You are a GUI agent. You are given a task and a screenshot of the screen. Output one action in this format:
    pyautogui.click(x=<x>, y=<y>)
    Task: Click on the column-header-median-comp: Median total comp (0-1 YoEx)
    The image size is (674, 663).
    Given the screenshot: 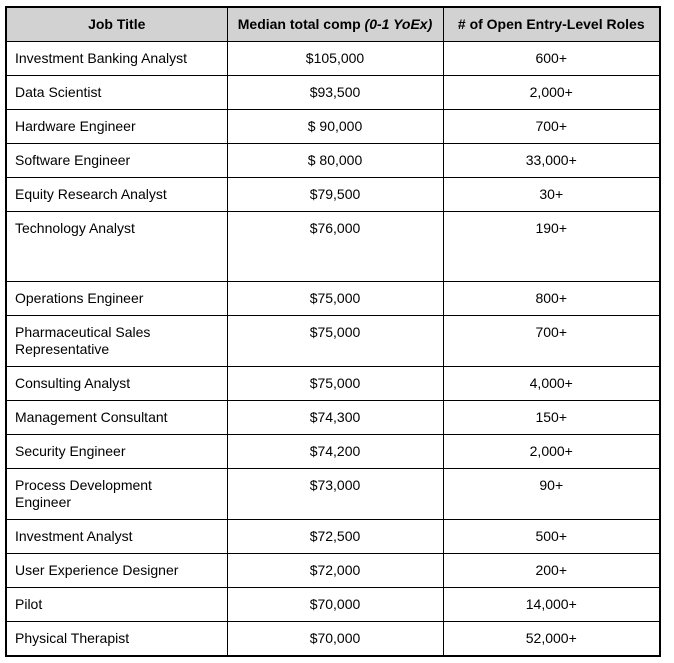 What is the action you would take?
    pyautogui.click(x=335, y=24)
    